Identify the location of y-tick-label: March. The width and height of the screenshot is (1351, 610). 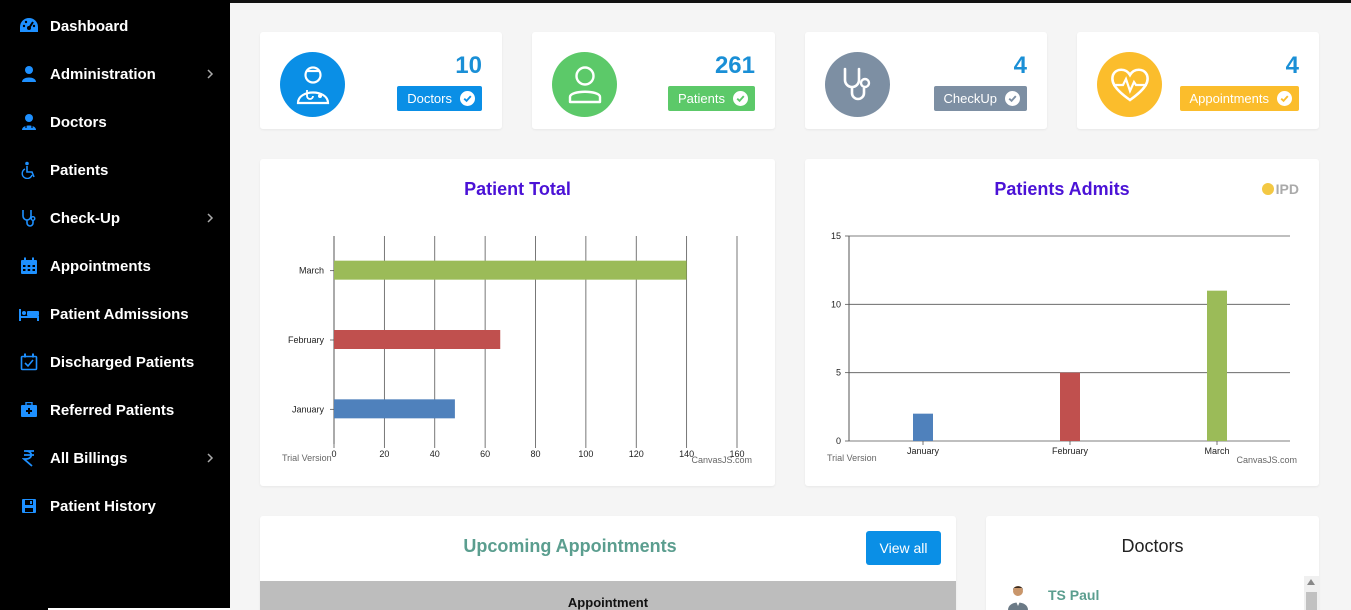
(311, 271).